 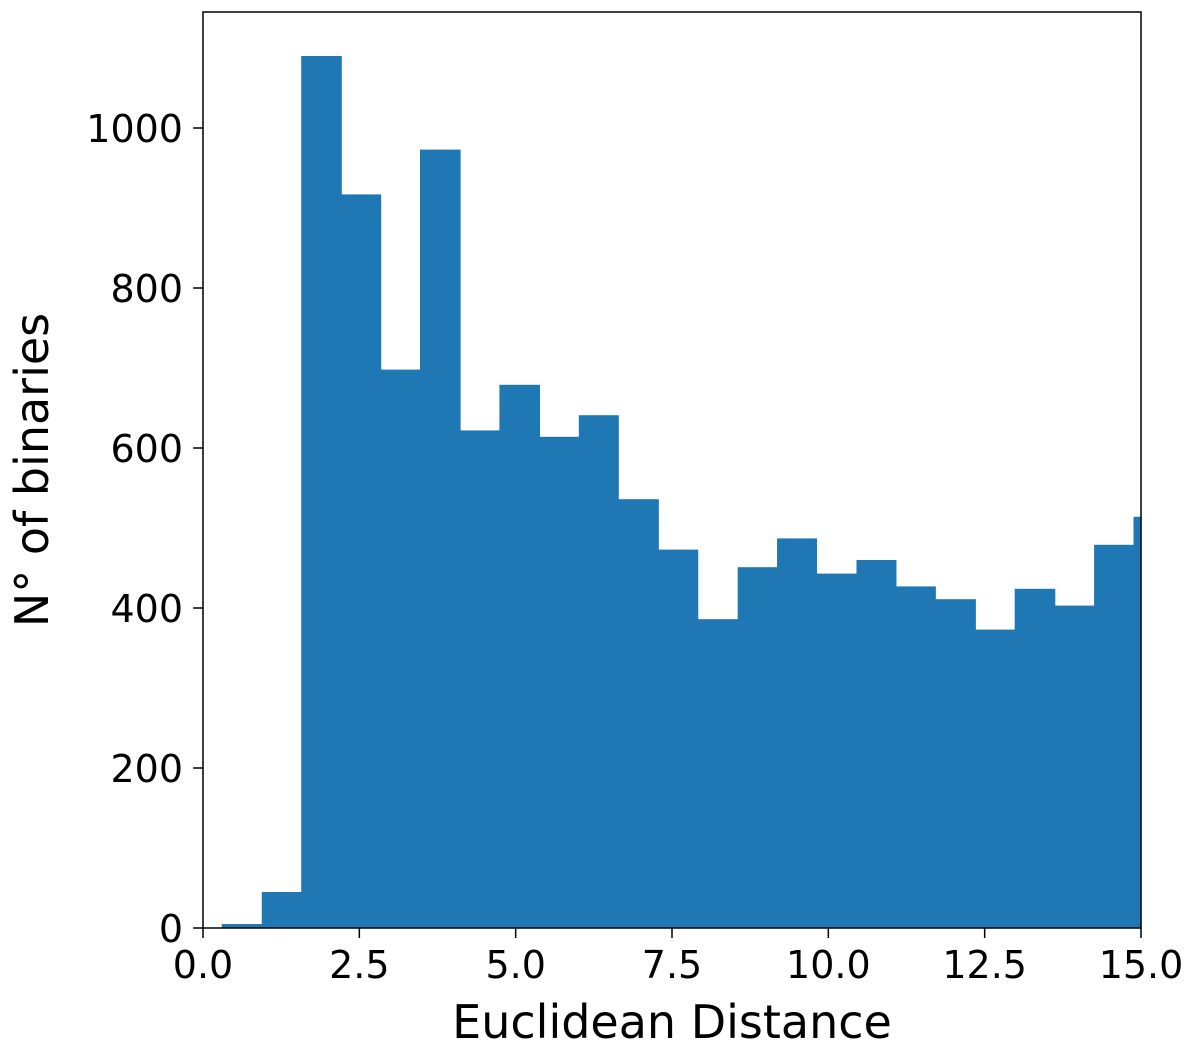 What do you see at coordinates (146, 609) in the screenshot?
I see `y-tick-label: 400` at bounding box center [146, 609].